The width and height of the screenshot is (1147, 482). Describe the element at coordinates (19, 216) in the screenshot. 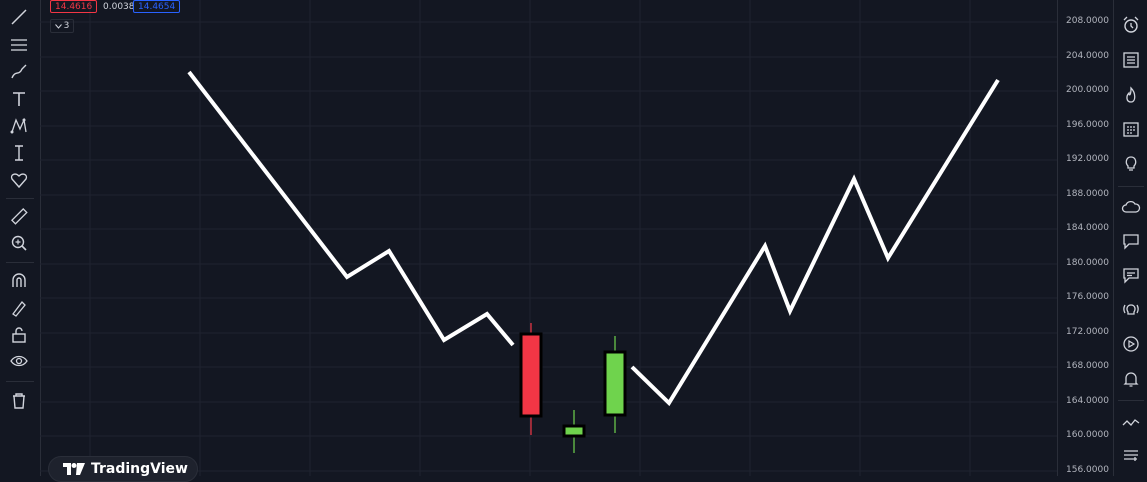

I see `ruler-icon` at that location.